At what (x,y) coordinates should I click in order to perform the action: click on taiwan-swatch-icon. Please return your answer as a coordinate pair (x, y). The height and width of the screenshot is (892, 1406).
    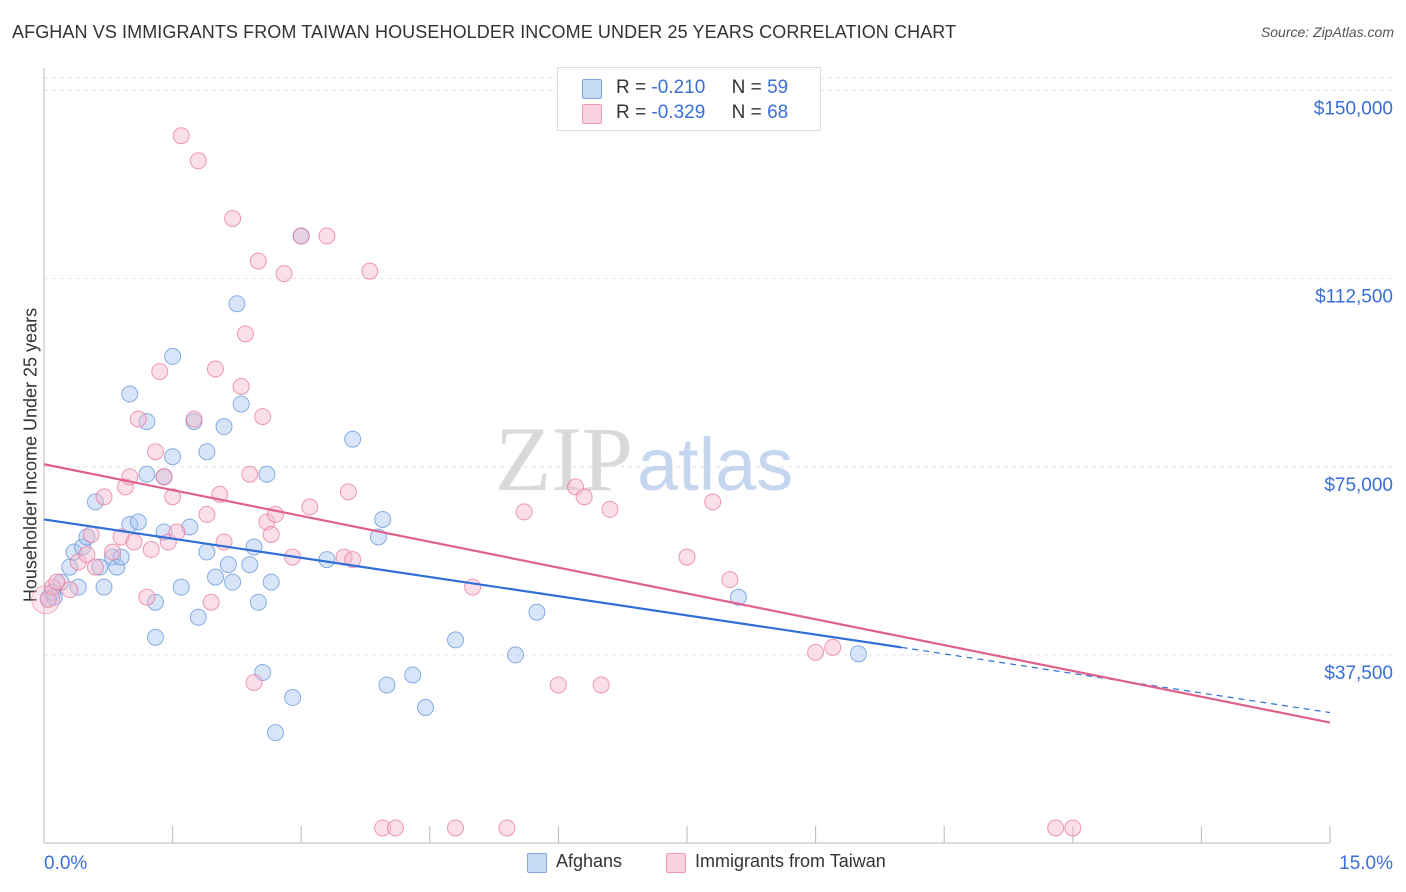
    Looking at the image, I should click on (592, 114).